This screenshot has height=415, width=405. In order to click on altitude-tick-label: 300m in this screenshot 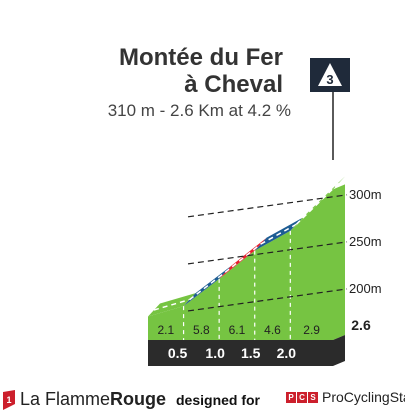, I will do `click(365, 194)`.